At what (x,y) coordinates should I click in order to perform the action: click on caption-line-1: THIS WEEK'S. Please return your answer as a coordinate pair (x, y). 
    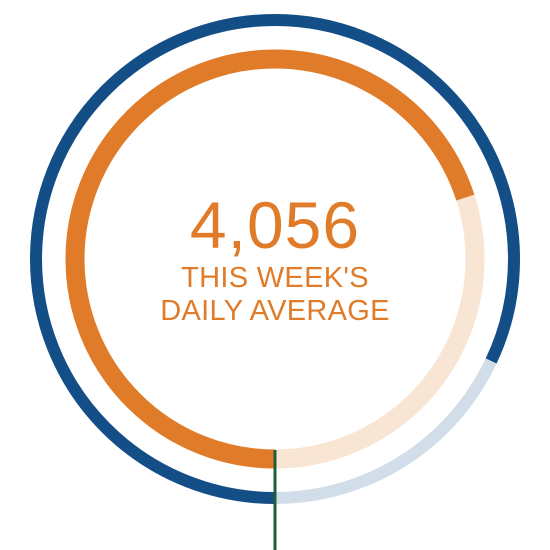
    Looking at the image, I should click on (275, 278).